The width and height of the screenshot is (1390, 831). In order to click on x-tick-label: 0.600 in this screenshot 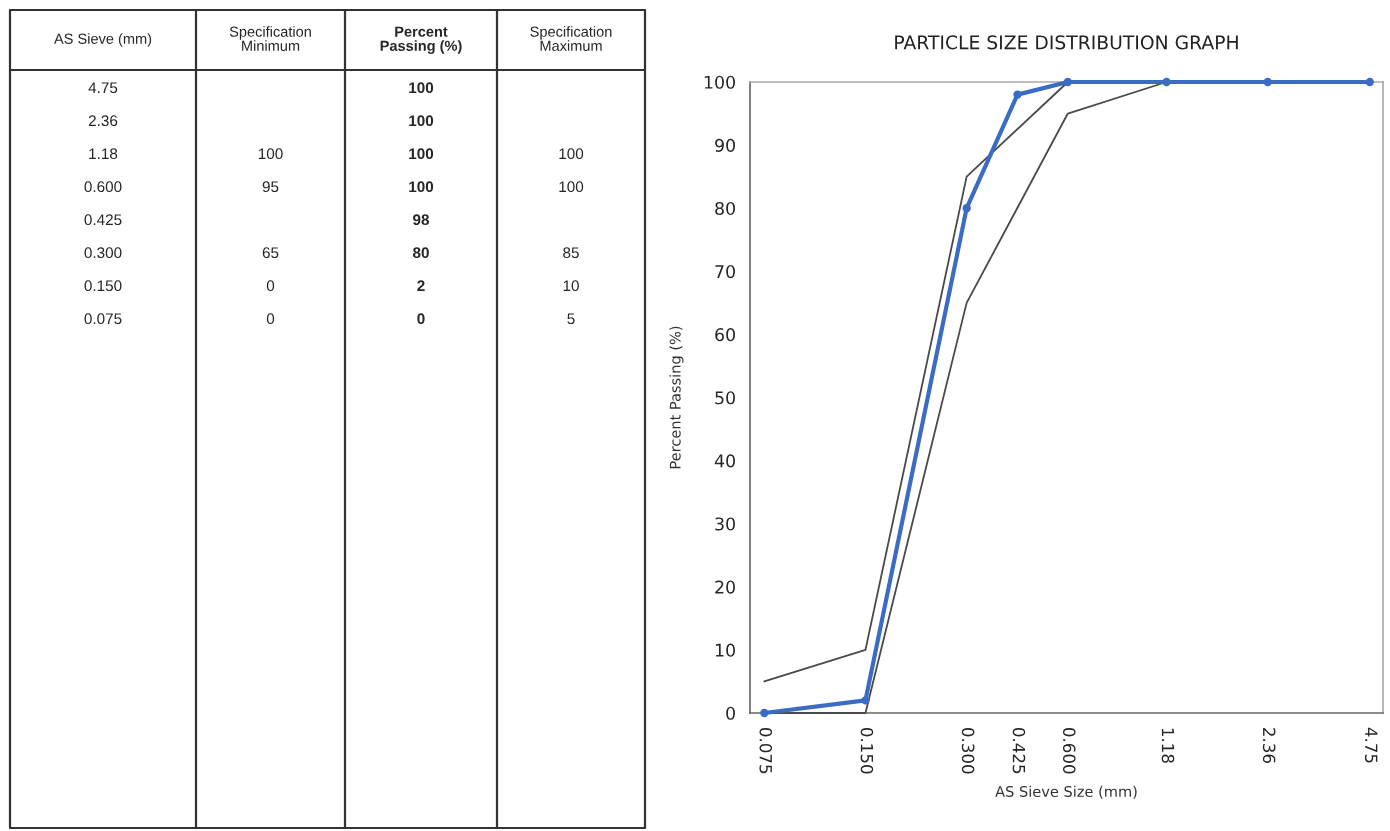, I will do `click(1069, 750)`.